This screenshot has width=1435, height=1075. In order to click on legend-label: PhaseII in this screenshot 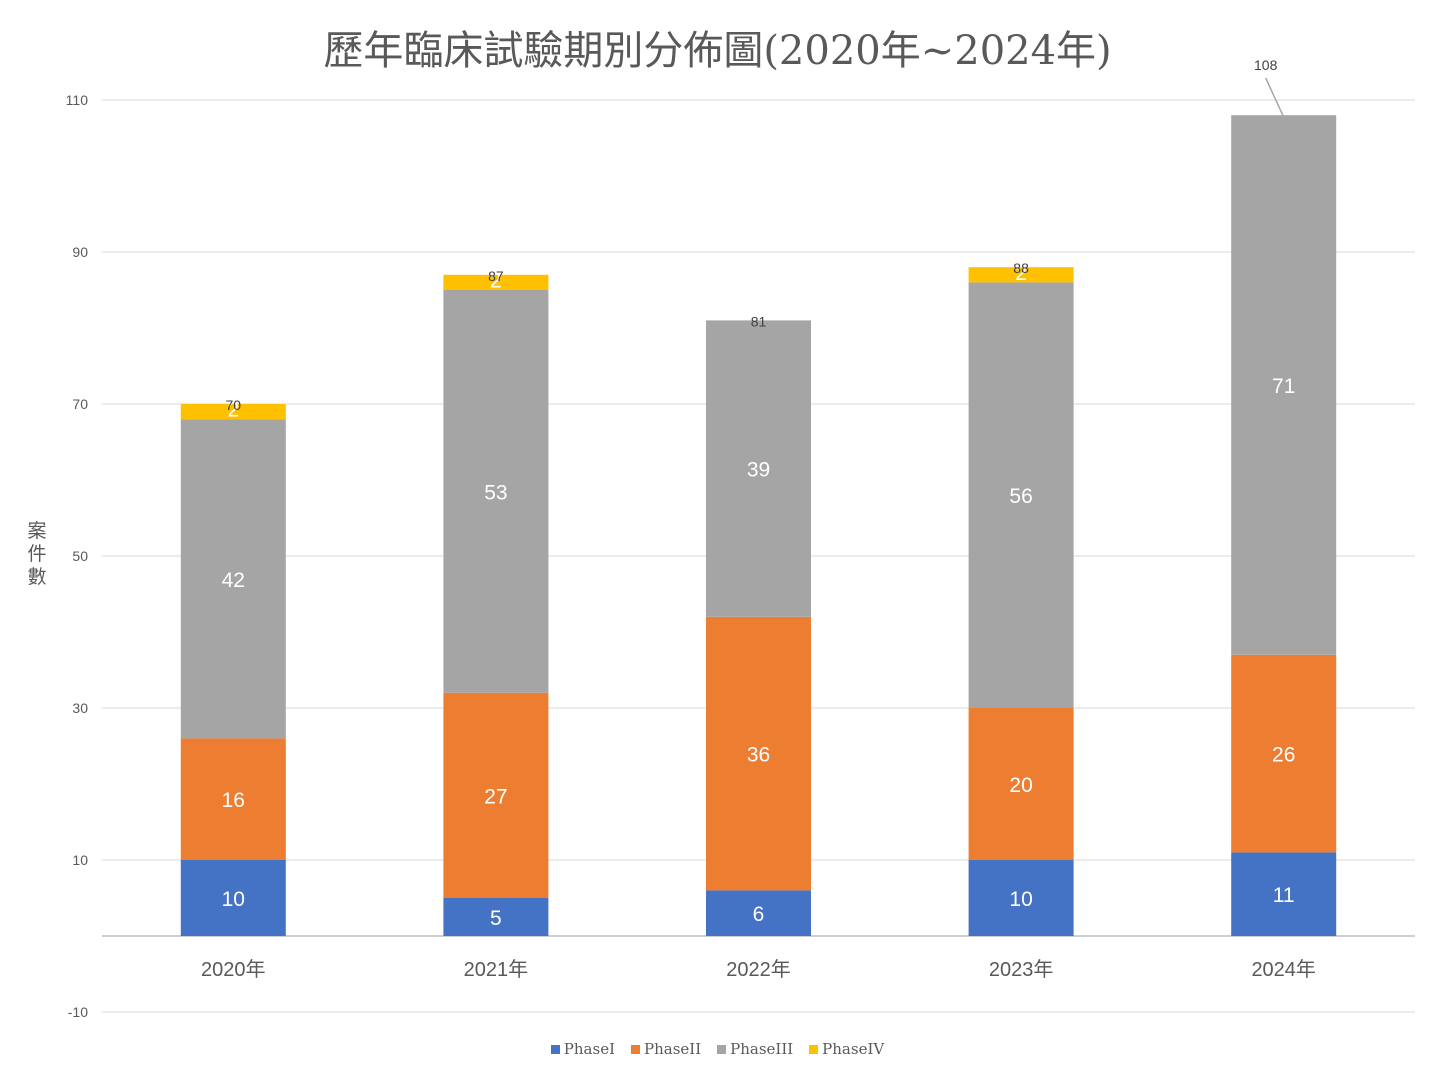, I will do `click(673, 1049)`.